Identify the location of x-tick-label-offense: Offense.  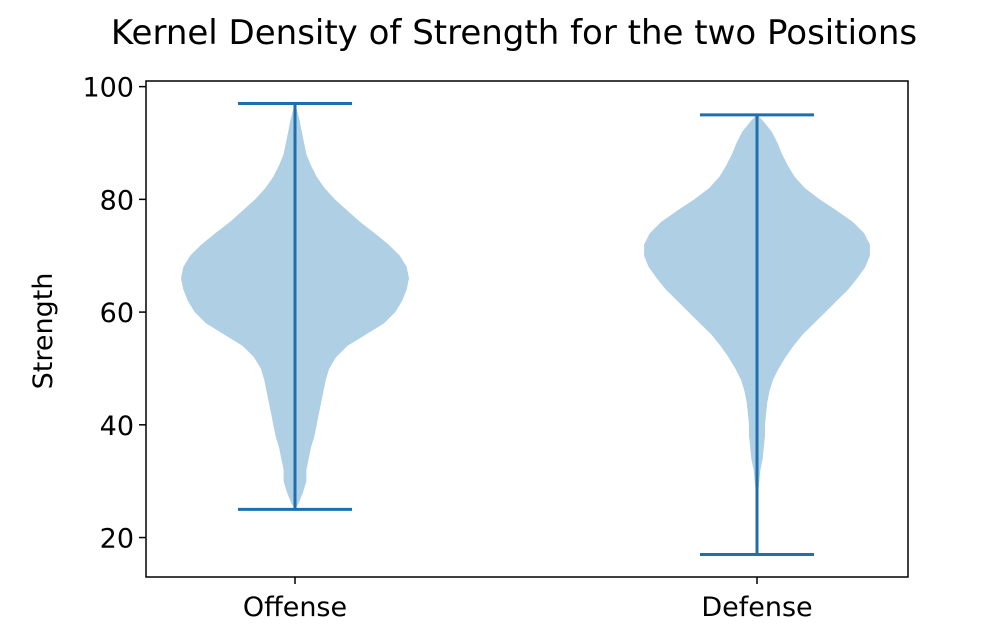
(295, 607).